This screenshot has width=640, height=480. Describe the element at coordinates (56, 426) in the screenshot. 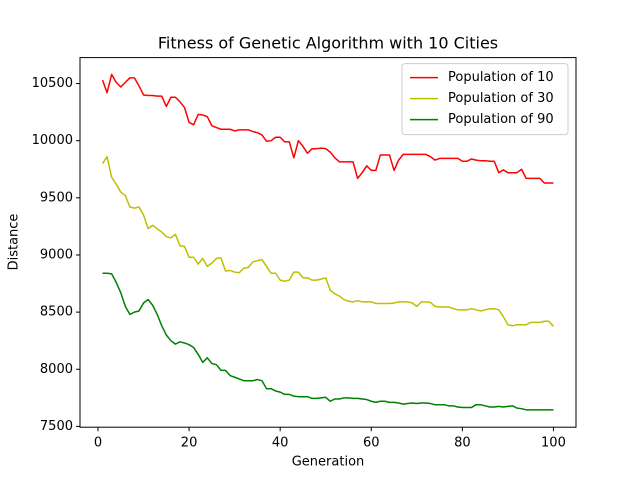

I see `y-tick-label: 7500` at that location.